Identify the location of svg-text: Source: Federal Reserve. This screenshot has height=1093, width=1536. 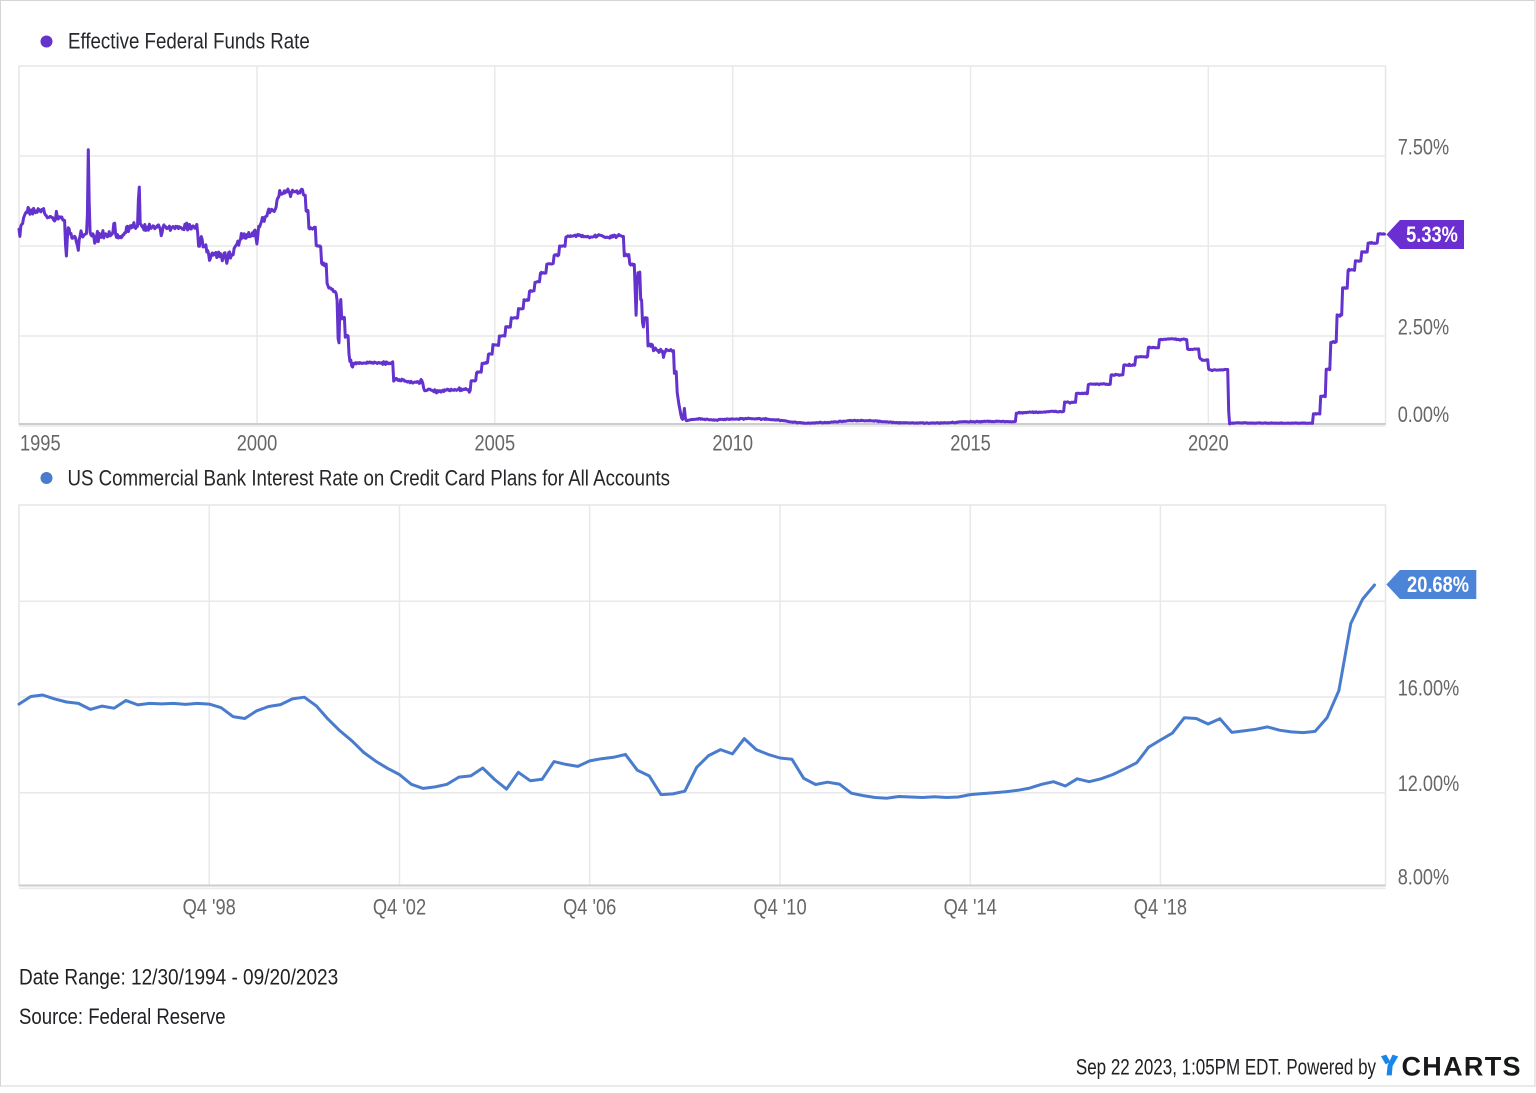
(122, 1018).